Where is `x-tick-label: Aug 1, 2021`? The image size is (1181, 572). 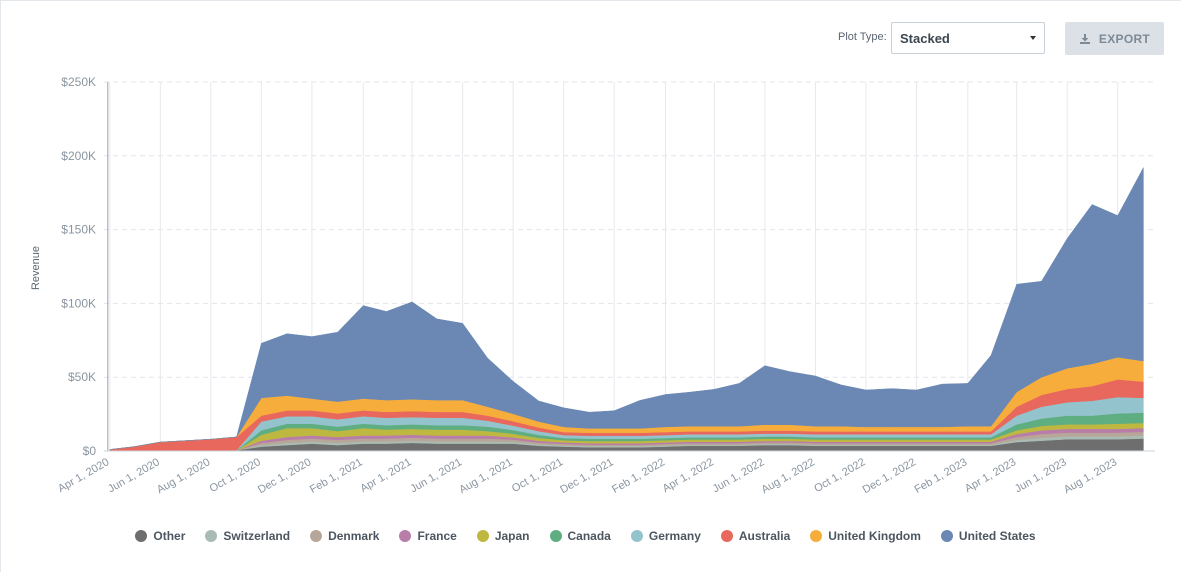
x-tick-label: Aug 1, 2021 is located at coordinates (485, 476).